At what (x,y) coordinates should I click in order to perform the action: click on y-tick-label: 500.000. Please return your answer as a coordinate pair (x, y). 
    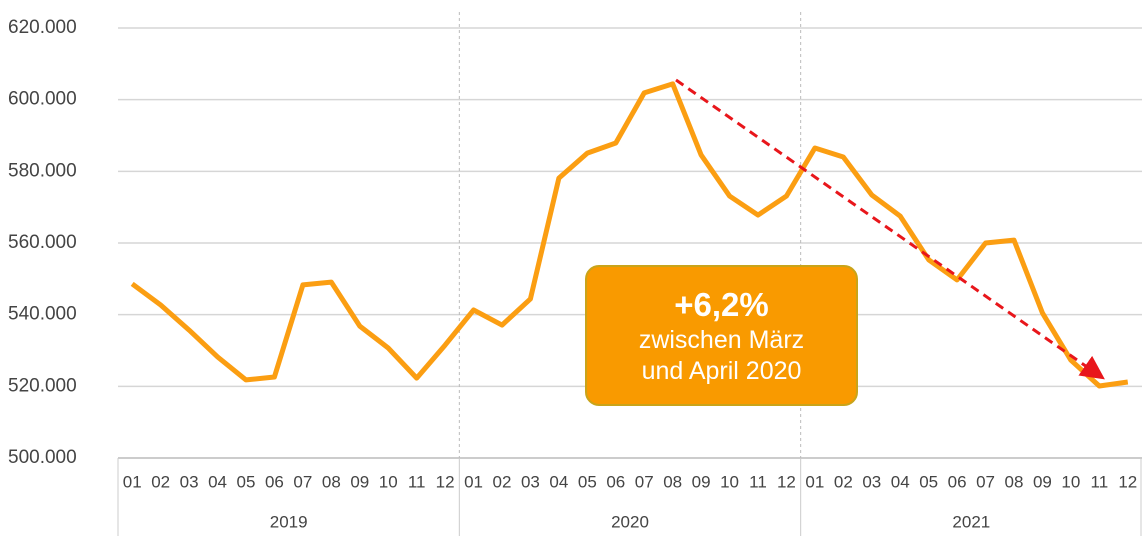
    Looking at the image, I should click on (42, 457).